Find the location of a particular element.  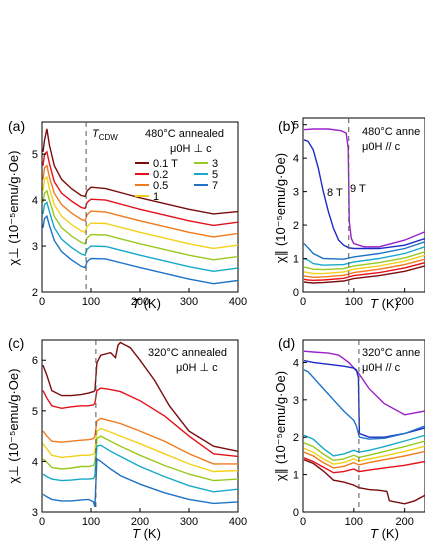

xtick-label-c-1: 100 is located at coordinates (91, 522).